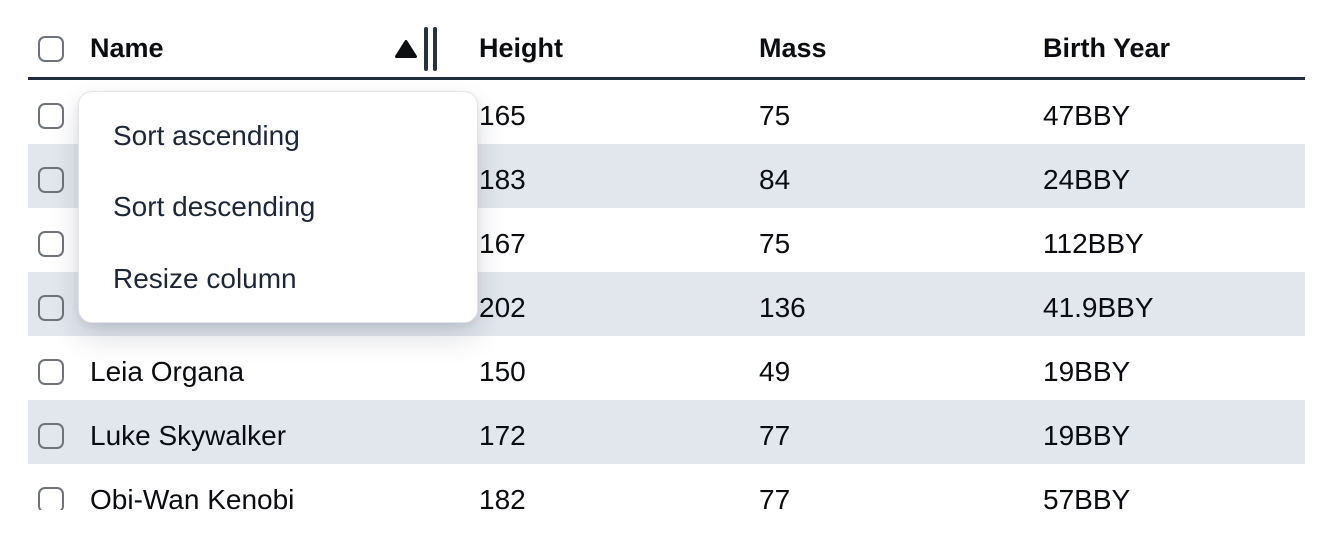  What do you see at coordinates (406, 48) in the screenshot?
I see `sort-ascending-icon` at bounding box center [406, 48].